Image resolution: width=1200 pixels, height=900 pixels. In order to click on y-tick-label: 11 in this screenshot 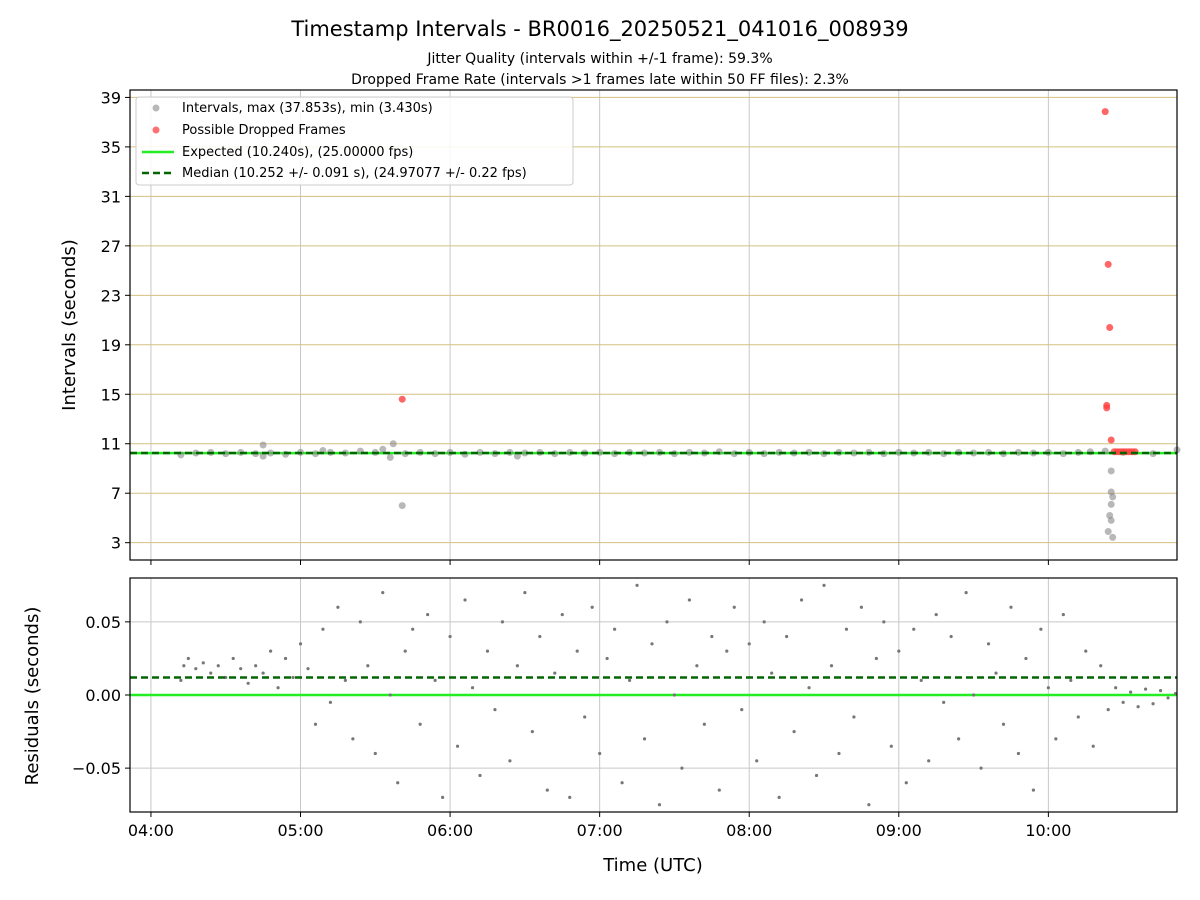, I will do `click(111, 444)`.